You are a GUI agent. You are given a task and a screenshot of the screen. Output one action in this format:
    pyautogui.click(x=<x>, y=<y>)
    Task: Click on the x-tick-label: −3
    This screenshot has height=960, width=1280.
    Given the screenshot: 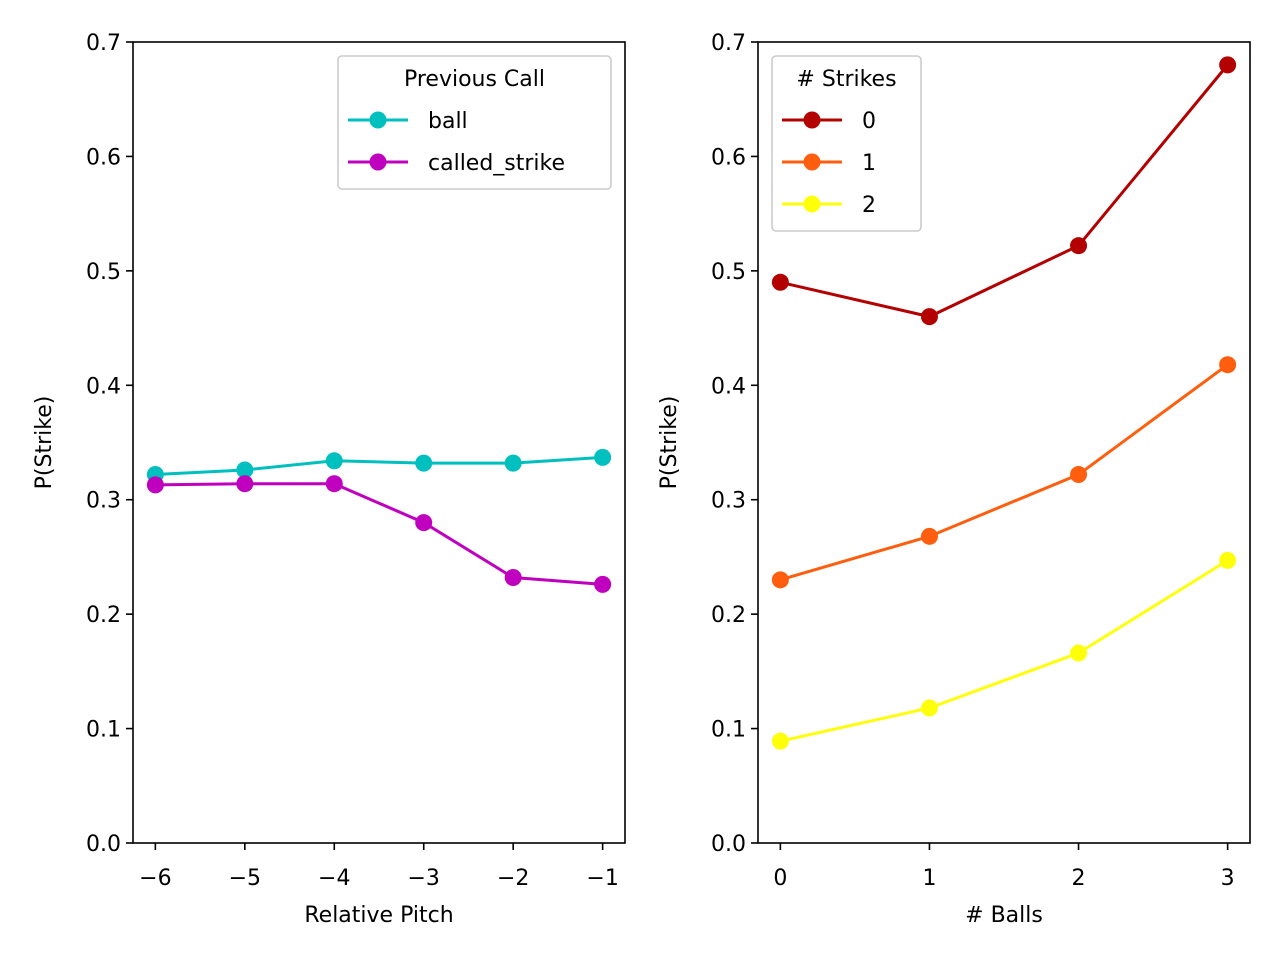 What is the action you would take?
    pyautogui.click(x=424, y=878)
    